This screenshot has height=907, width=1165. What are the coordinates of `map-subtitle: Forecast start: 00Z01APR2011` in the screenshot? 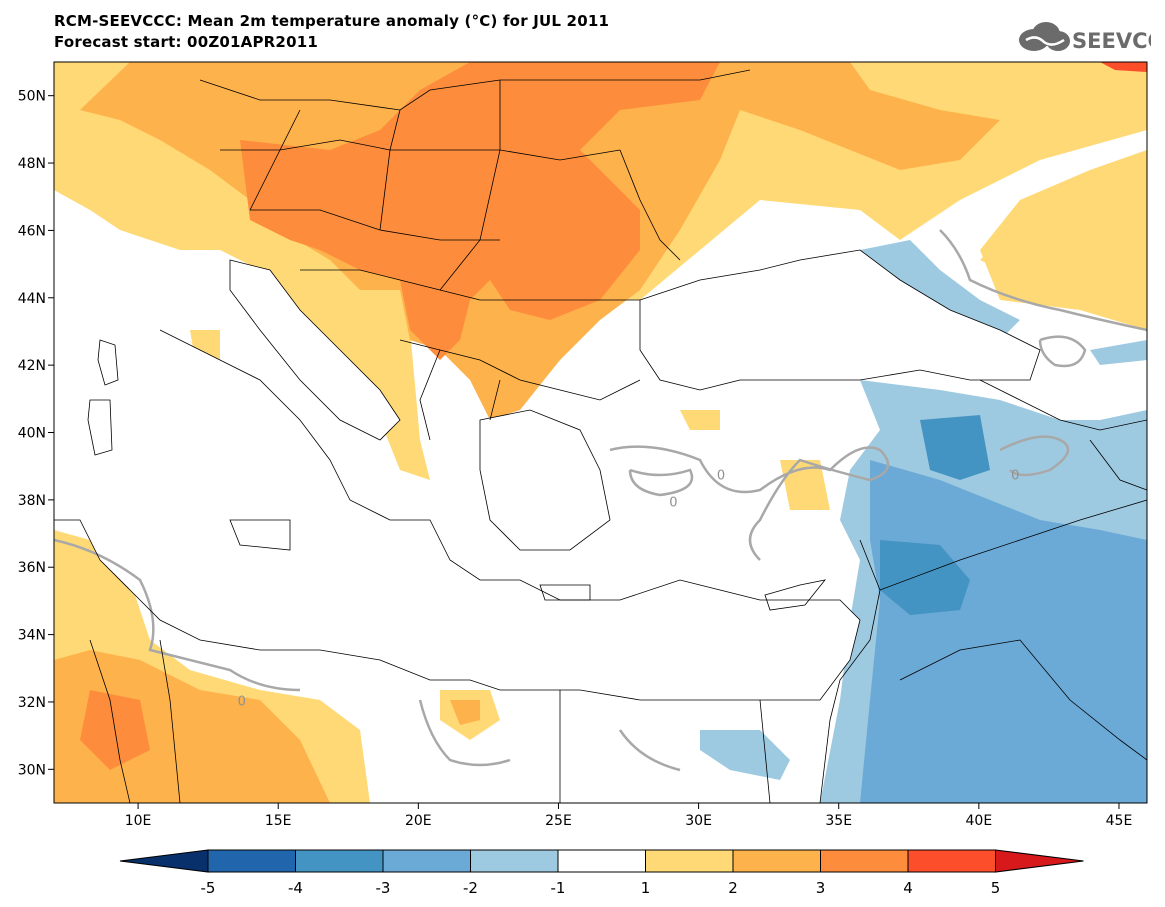 It's located at (186, 42).